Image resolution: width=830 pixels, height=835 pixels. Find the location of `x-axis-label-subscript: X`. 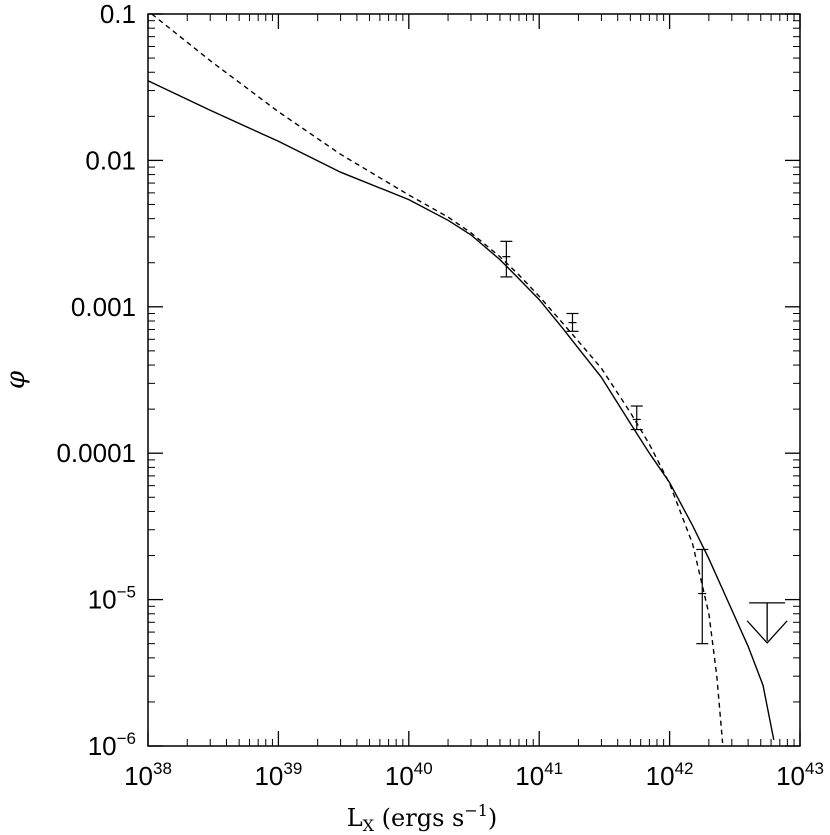

x-axis-label-subscript: X is located at coordinates (369, 825).